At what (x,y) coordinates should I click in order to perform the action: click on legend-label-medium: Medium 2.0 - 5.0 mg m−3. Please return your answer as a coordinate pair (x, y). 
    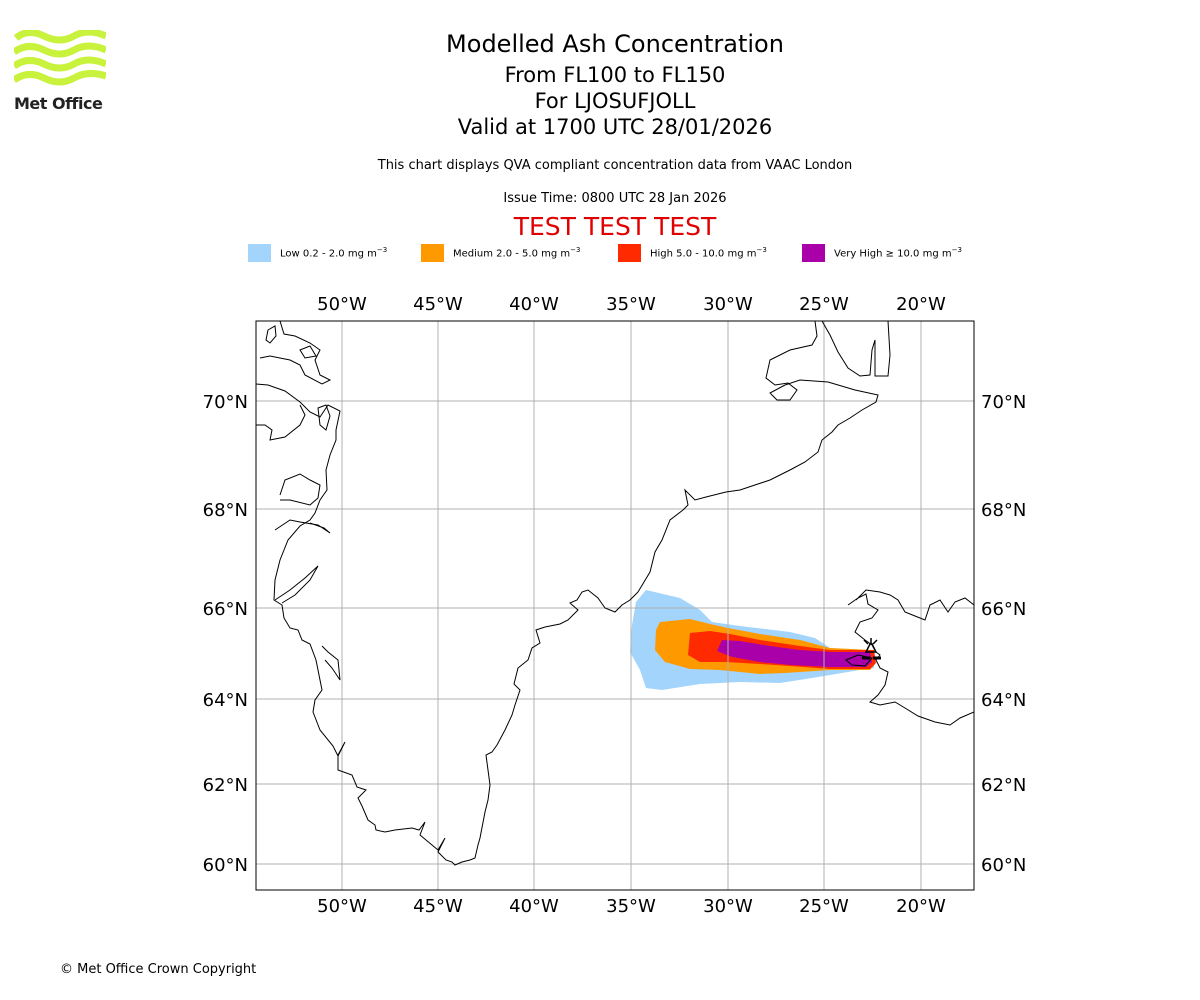
    Looking at the image, I should click on (517, 253).